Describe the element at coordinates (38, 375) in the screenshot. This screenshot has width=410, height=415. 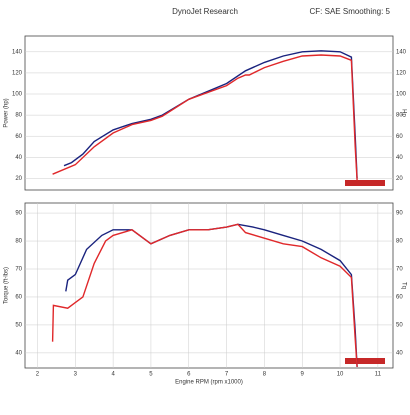
I see `x-tick-label: 2` at that location.